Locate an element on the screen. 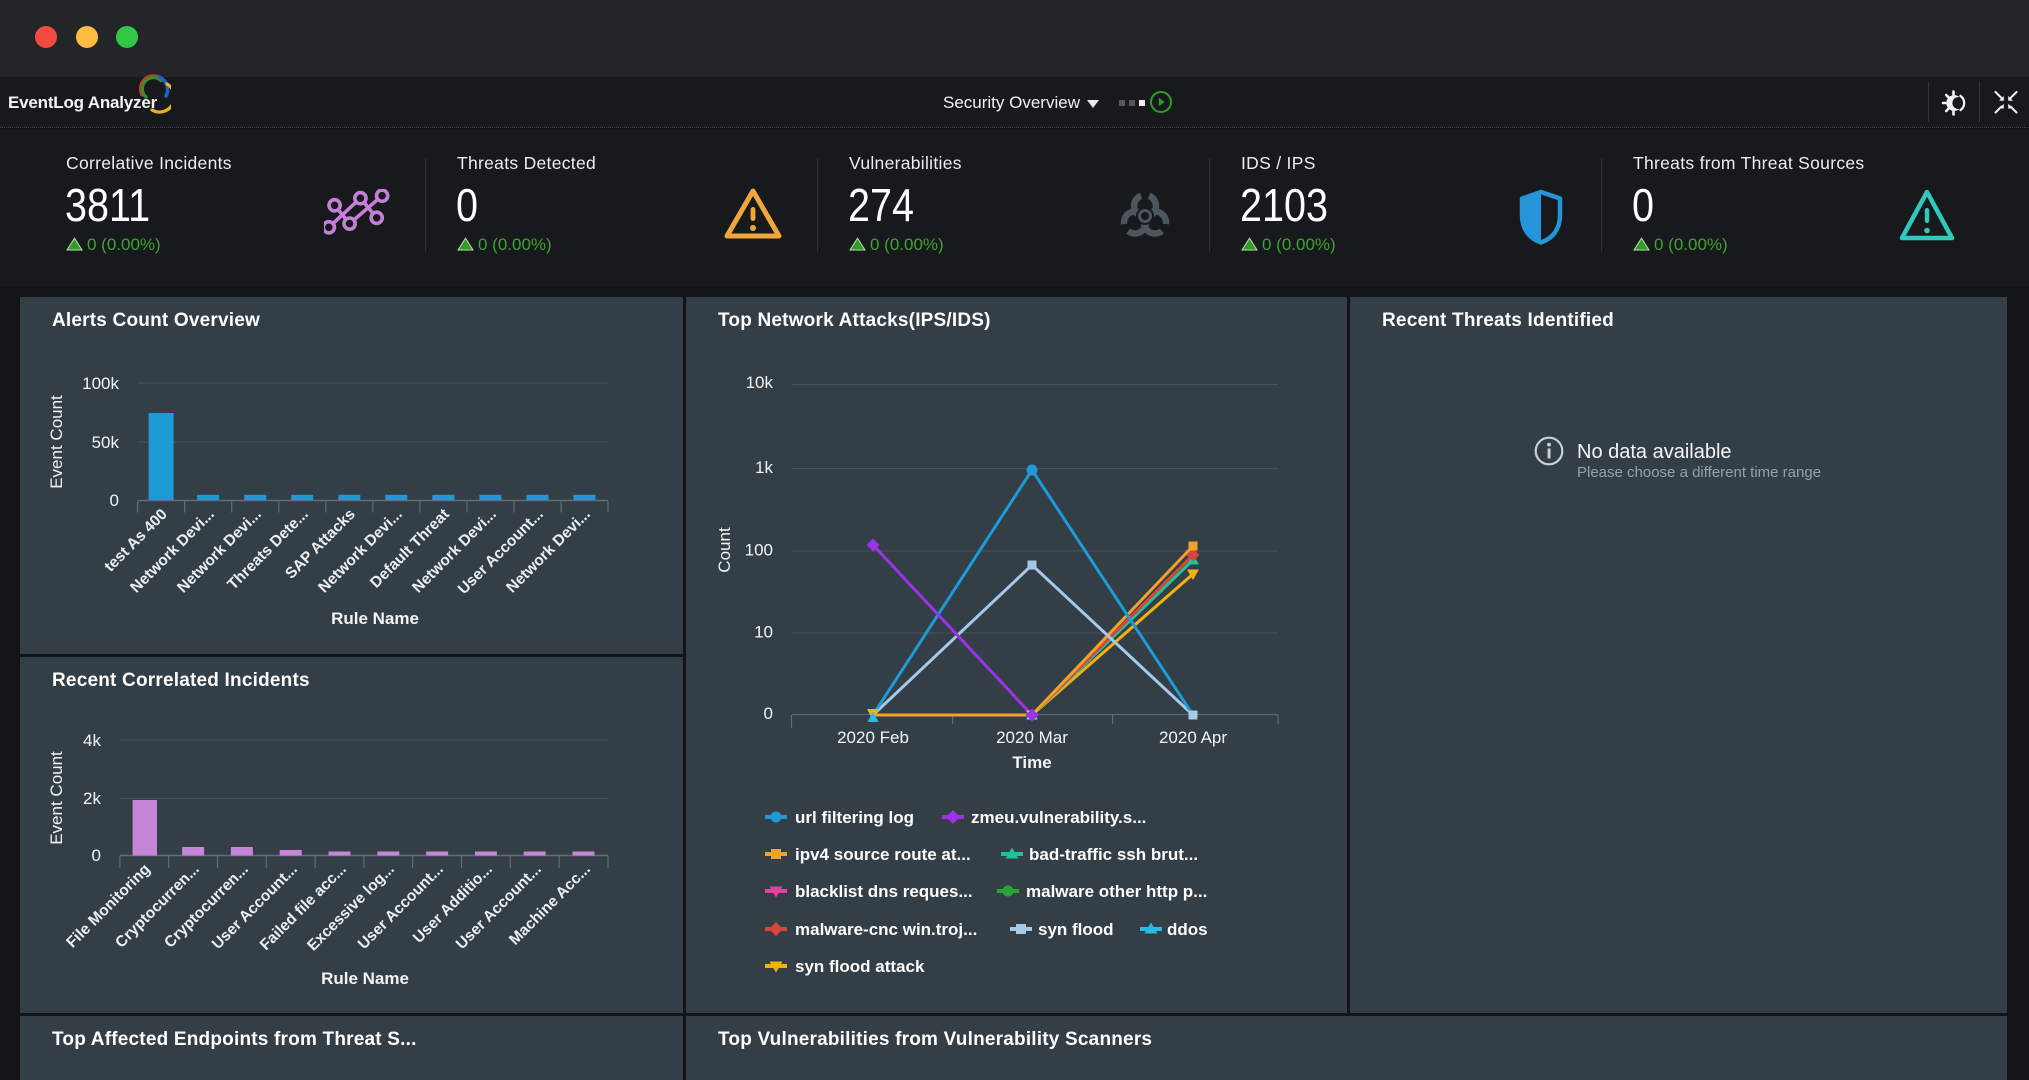 Image resolution: width=2029 pixels, height=1080 pixels. svg-text: 2020 Feb is located at coordinates (873, 737).